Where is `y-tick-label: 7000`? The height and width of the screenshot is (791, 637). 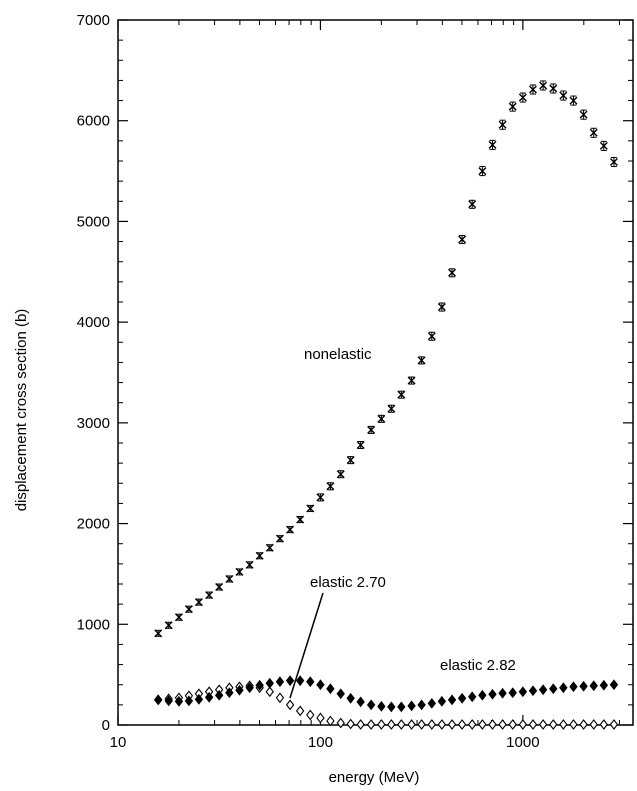
y-tick-label: 7000 is located at coordinates (93, 20).